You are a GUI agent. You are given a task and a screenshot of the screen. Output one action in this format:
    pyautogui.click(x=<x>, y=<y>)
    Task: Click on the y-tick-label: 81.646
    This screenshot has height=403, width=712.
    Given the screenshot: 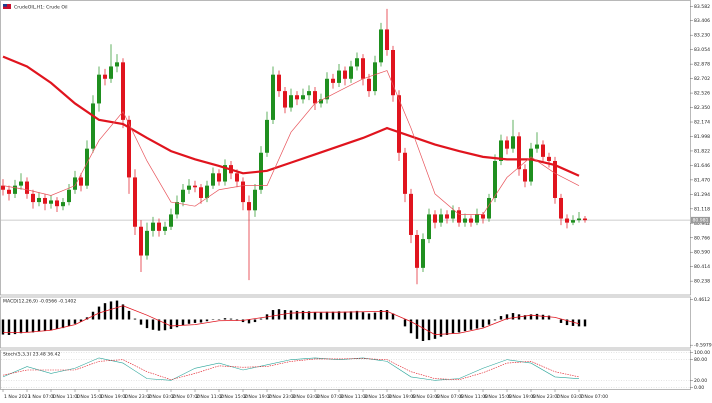 What is the action you would take?
    pyautogui.click(x=702, y=166)
    